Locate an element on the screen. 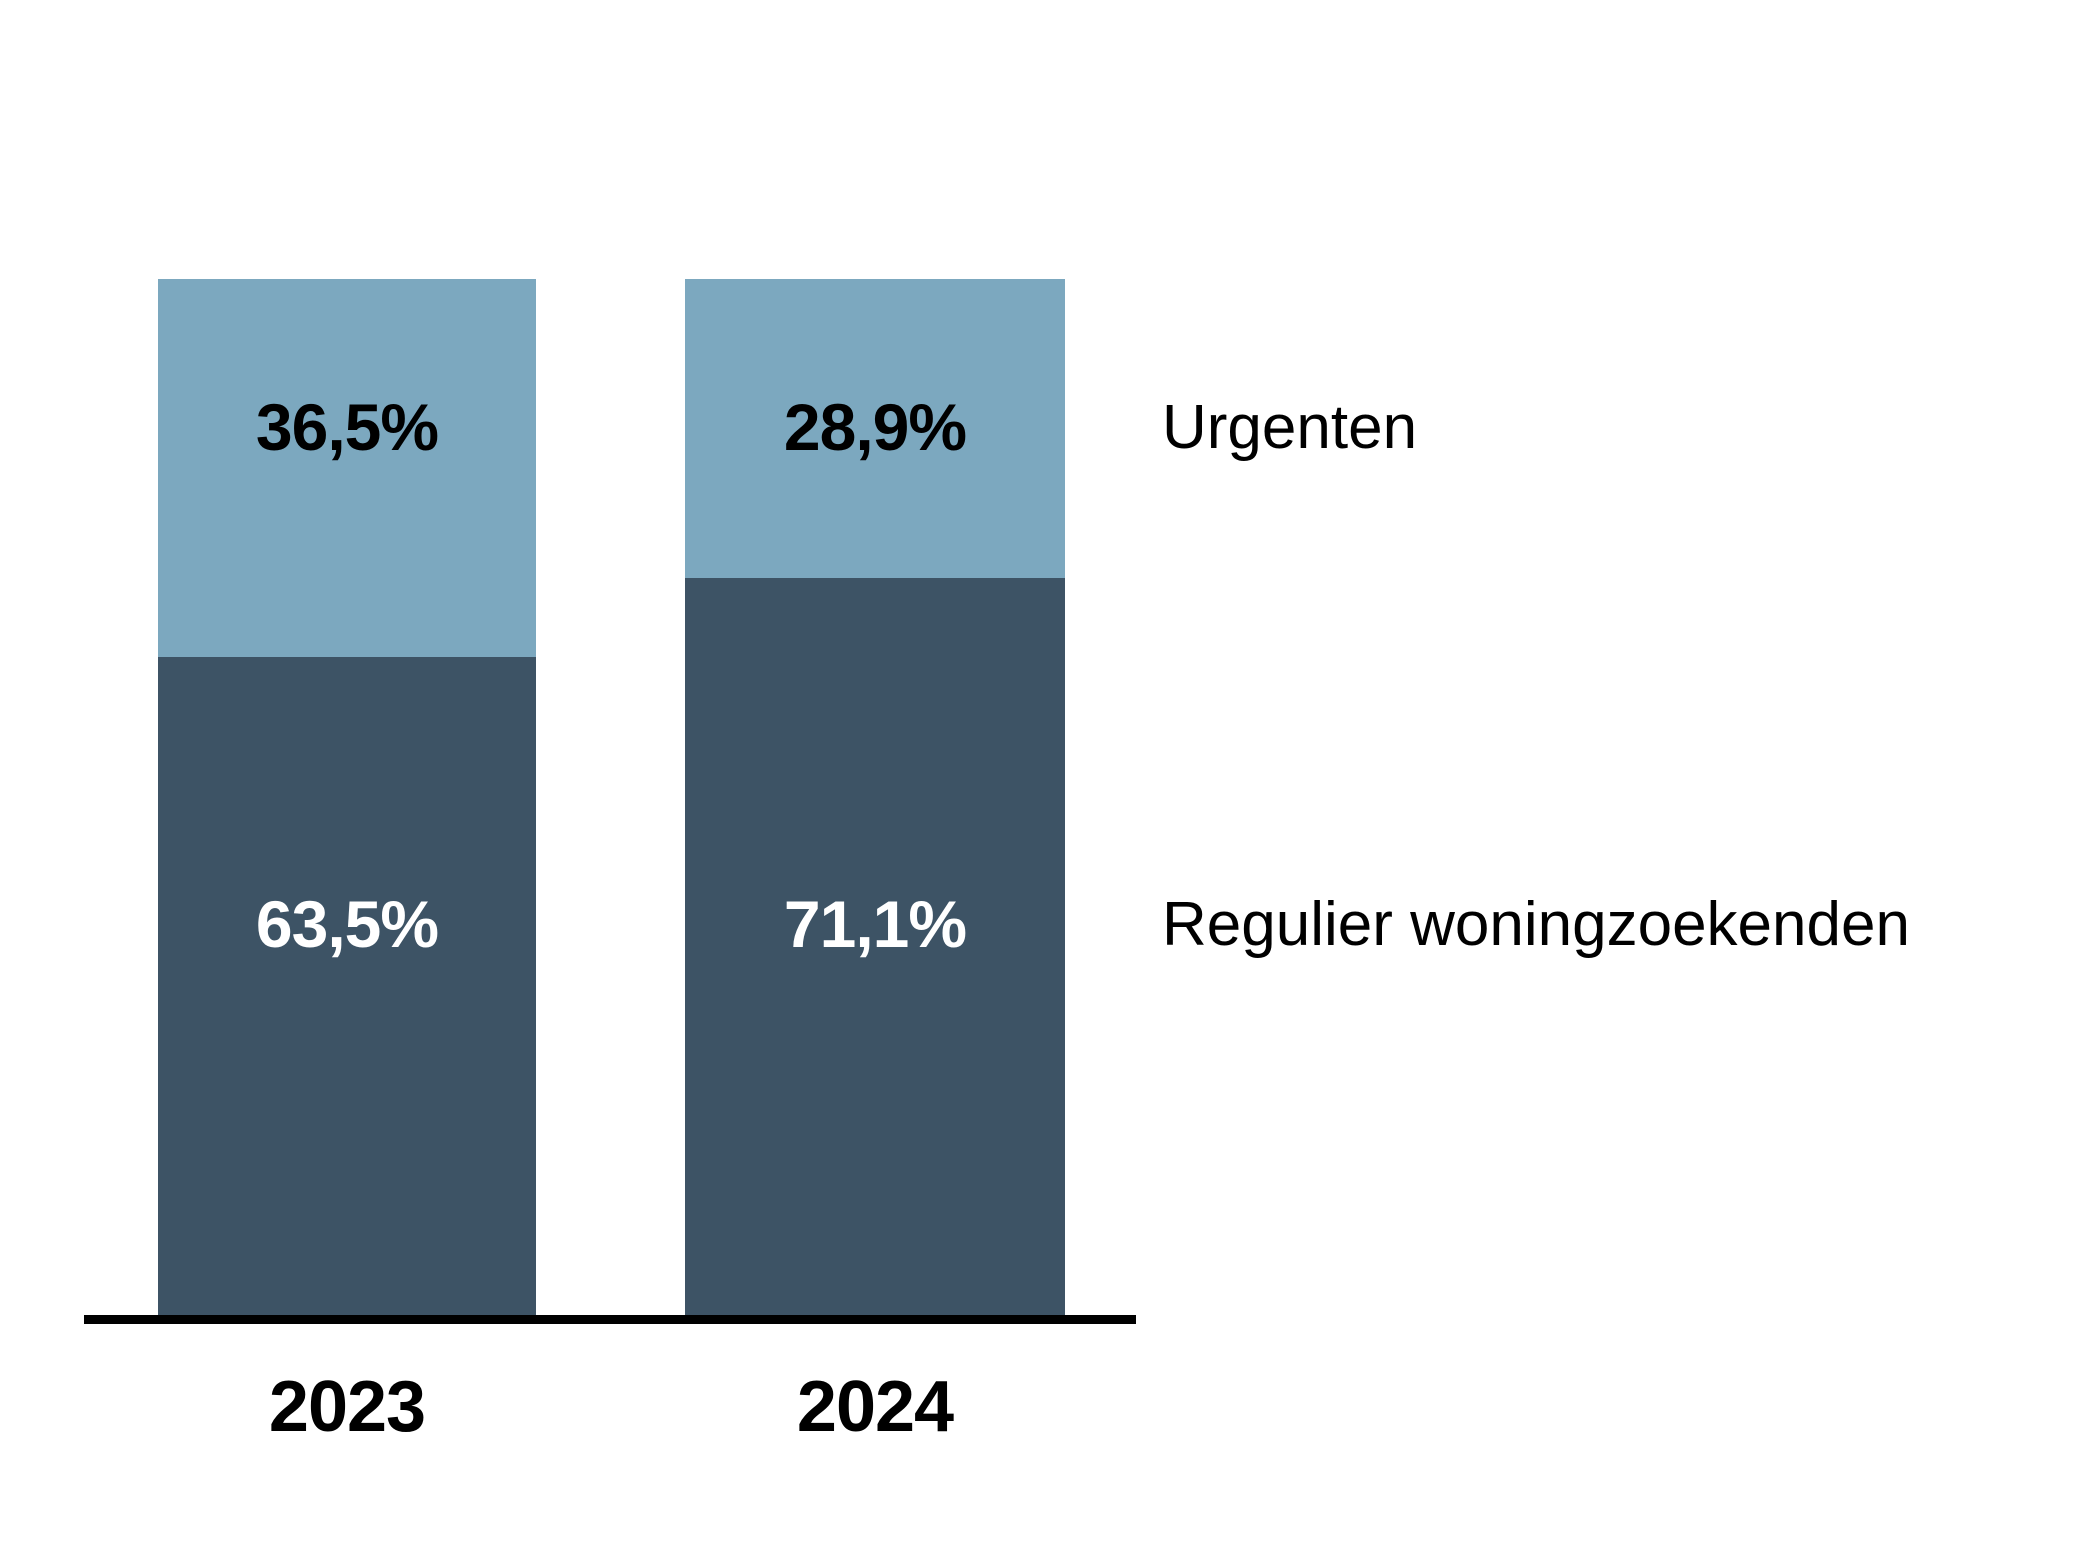 Image resolution: width=2084 pixels, height=1563 pixels. value-label-regulier-2023: 63,5% is located at coordinates (347, 924).